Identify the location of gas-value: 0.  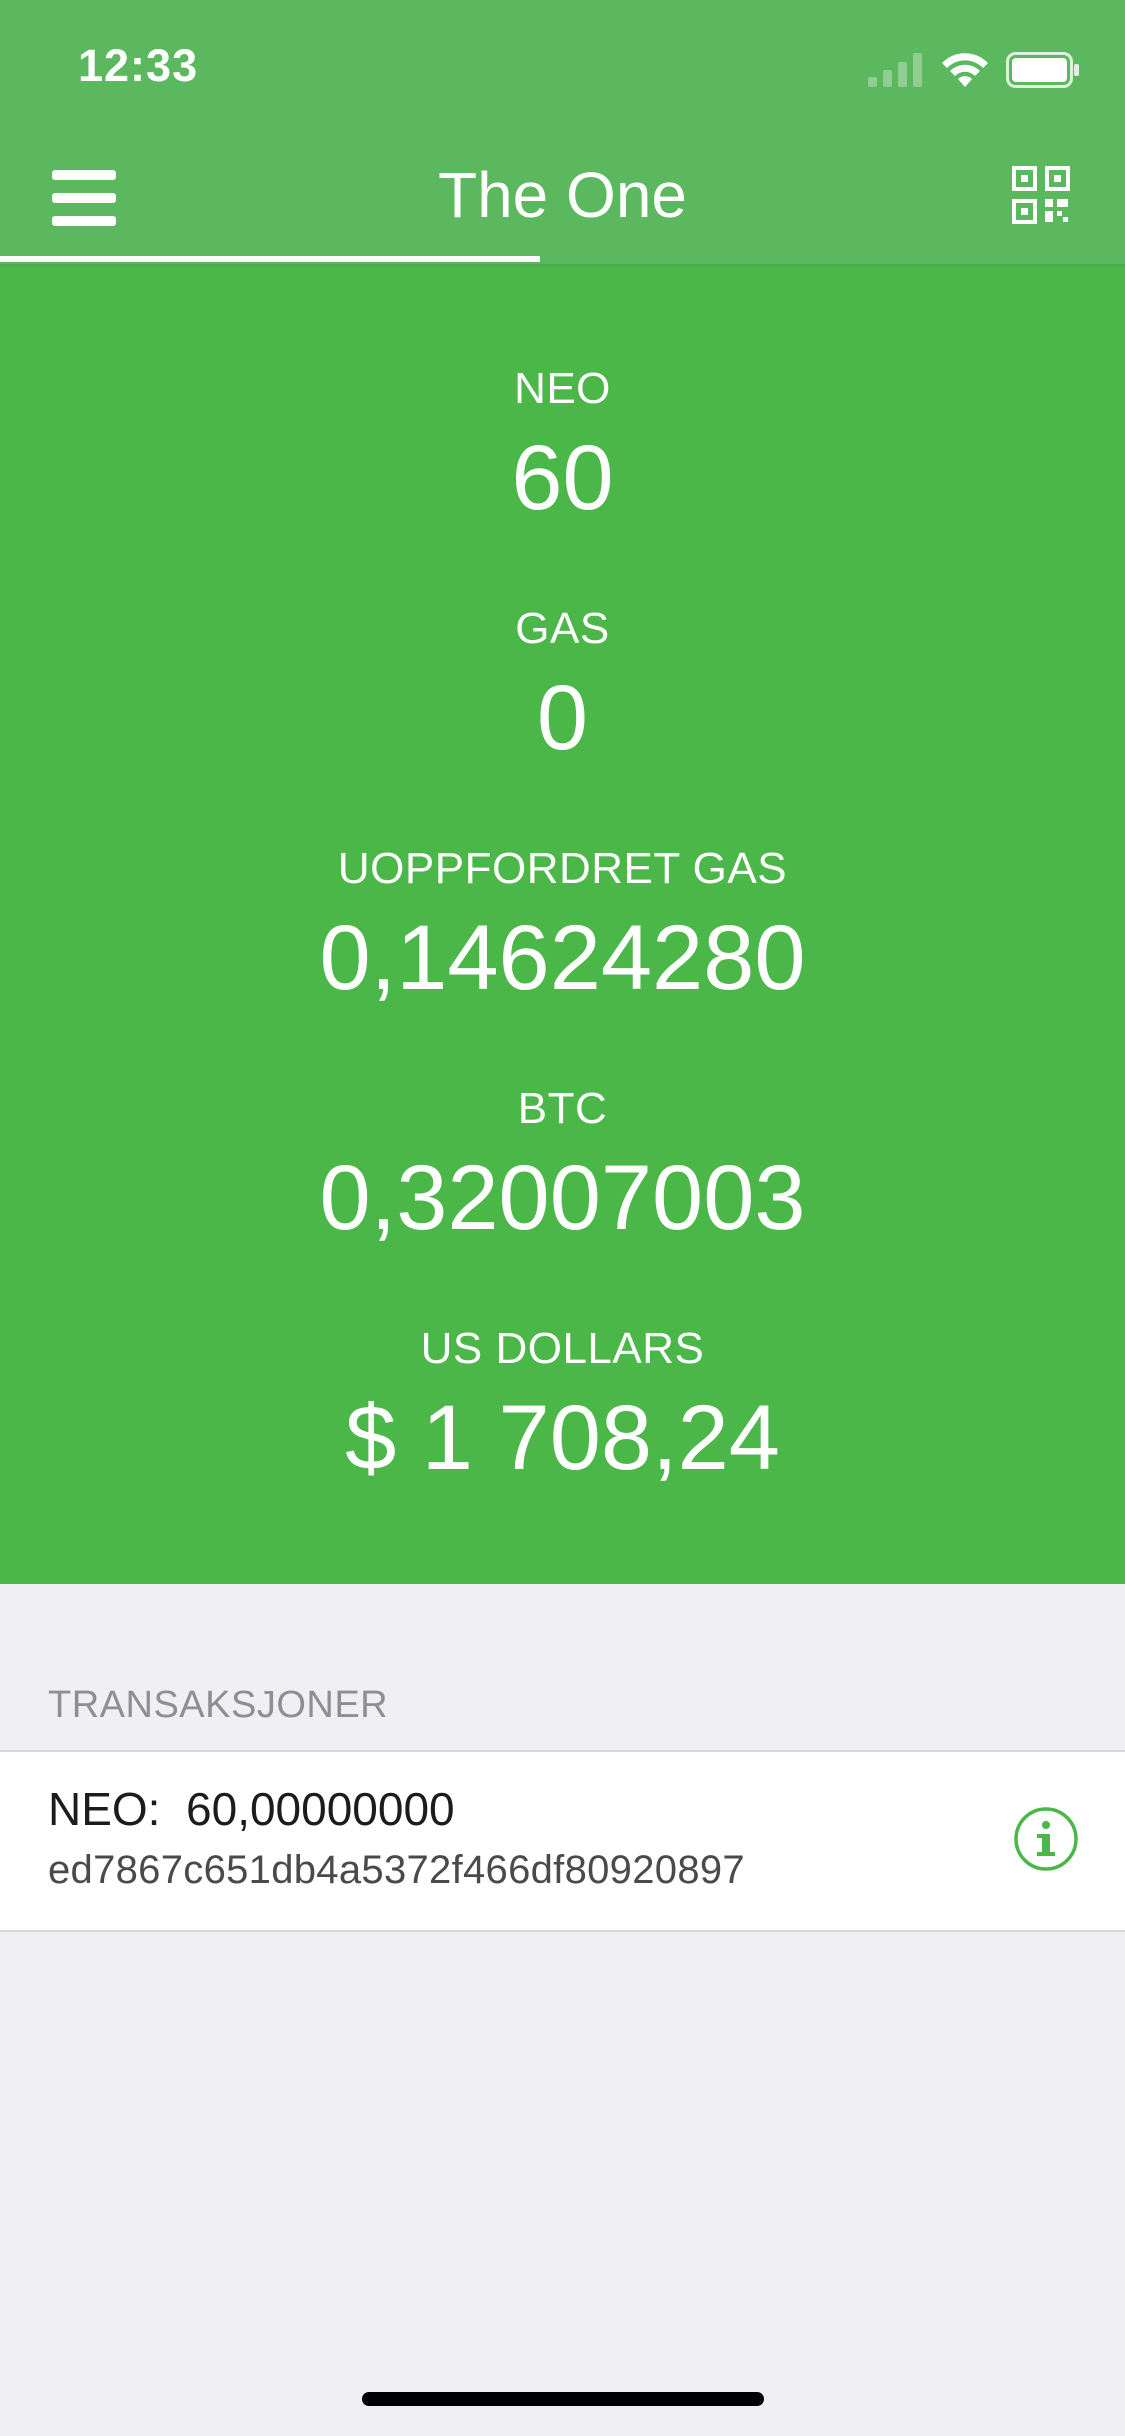
(562, 718).